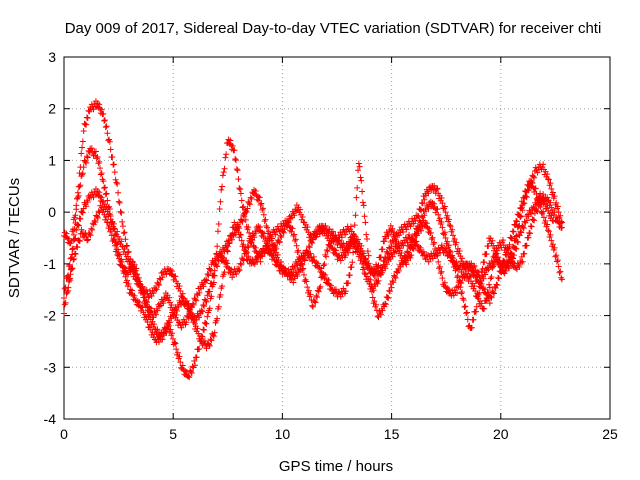  What do you see at coordinates (50, 264) in the screenshot?
I see `y-tick-label: -1` at bounding box center [50, 264].